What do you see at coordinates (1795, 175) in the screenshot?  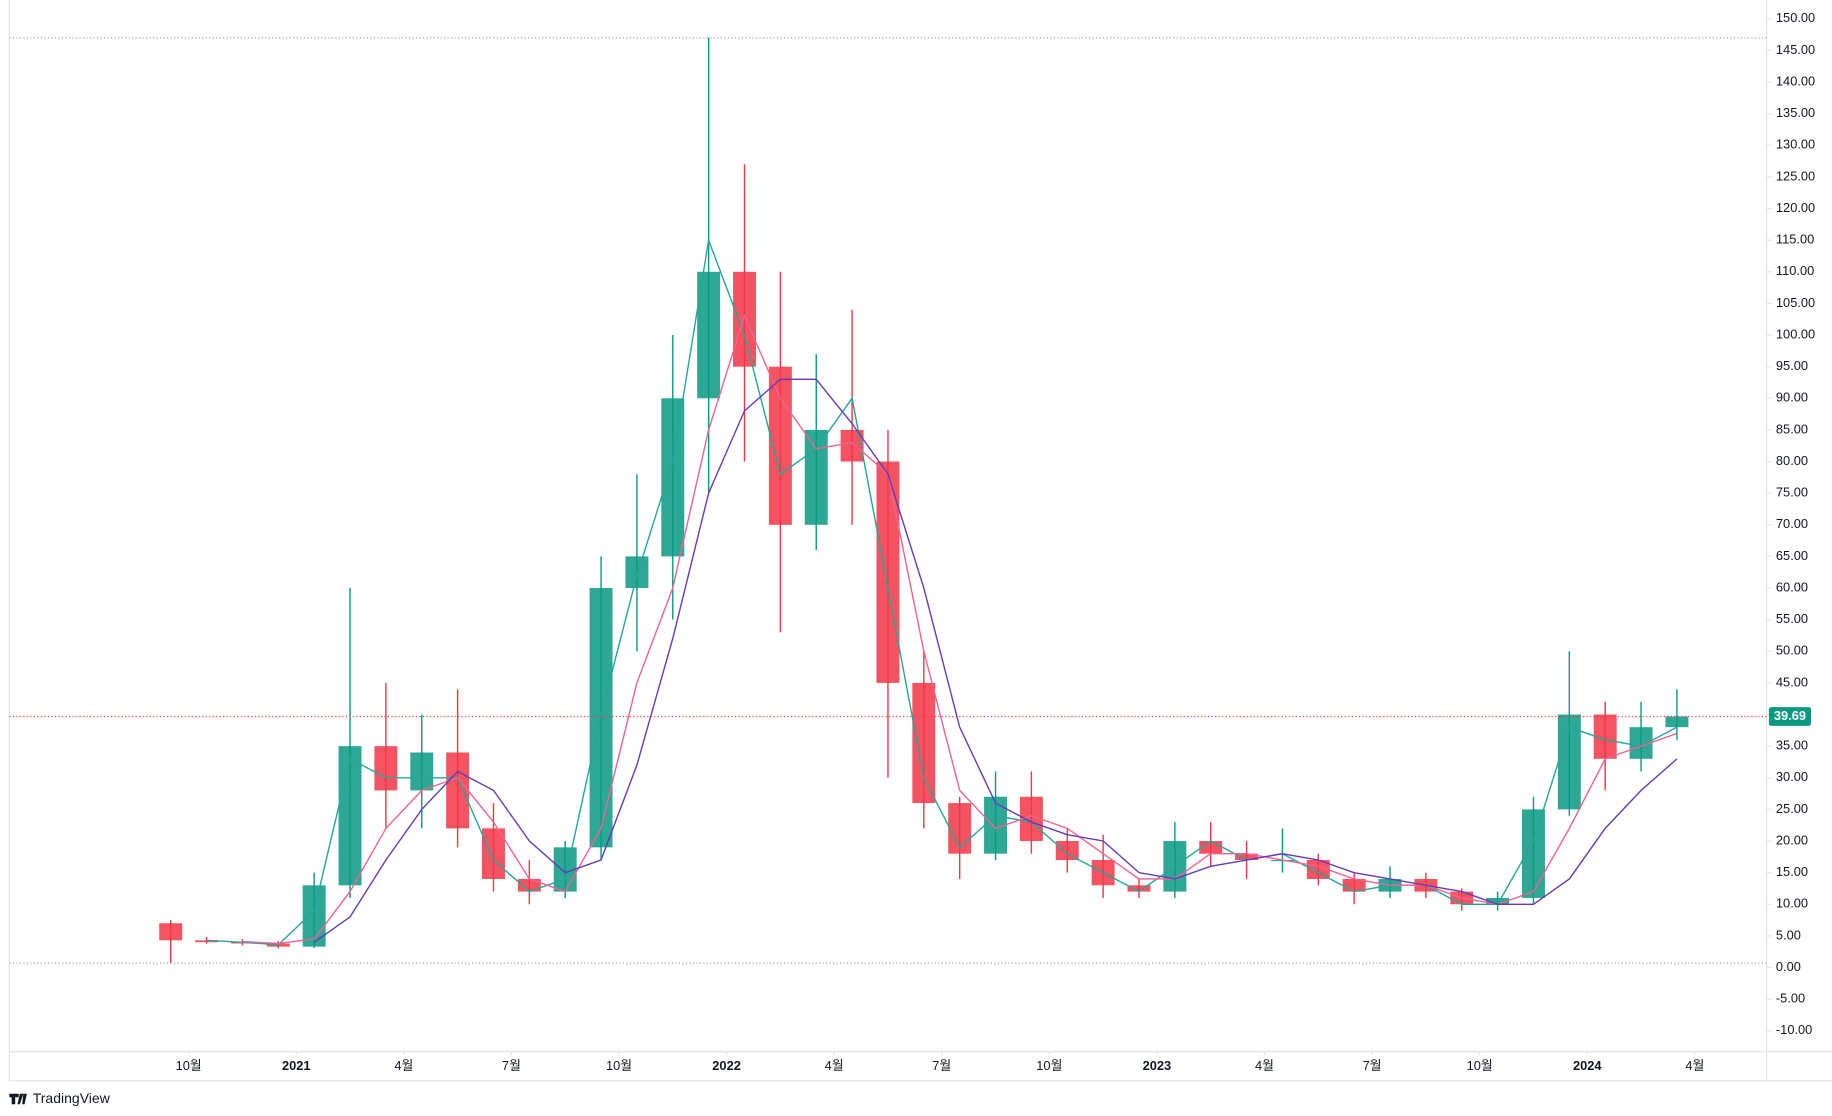 I see `y-tick-label: 125.00` at bounding box center [1795, 175].